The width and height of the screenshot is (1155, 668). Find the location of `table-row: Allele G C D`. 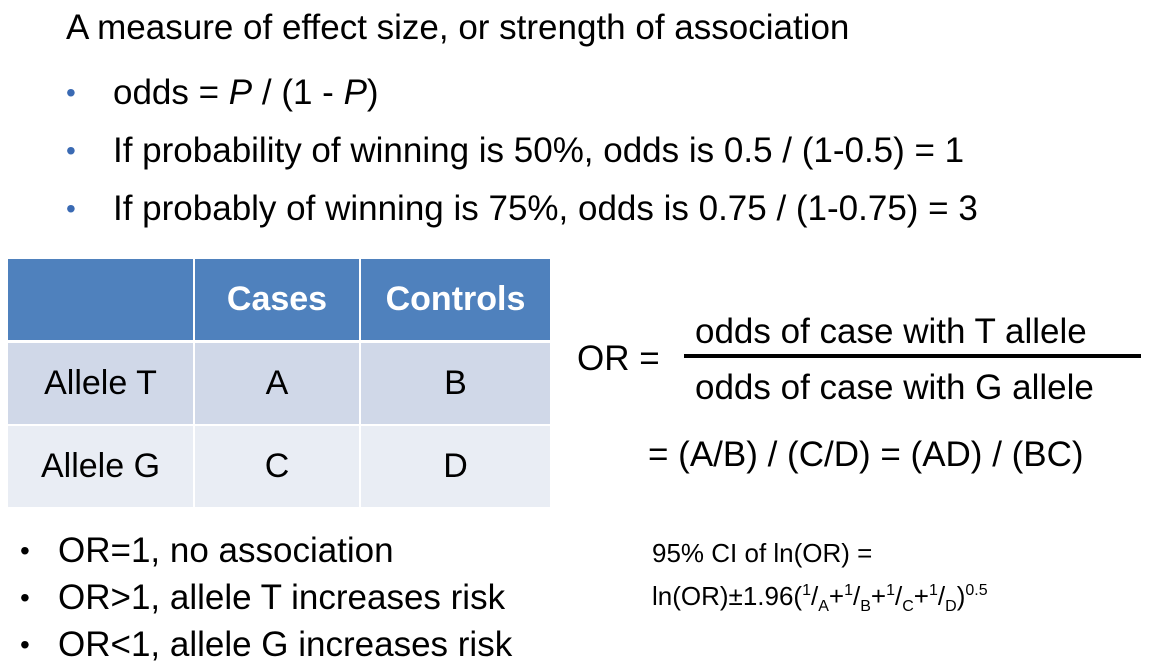

table-row: Allele G C D is located at coordinates (279, 465).